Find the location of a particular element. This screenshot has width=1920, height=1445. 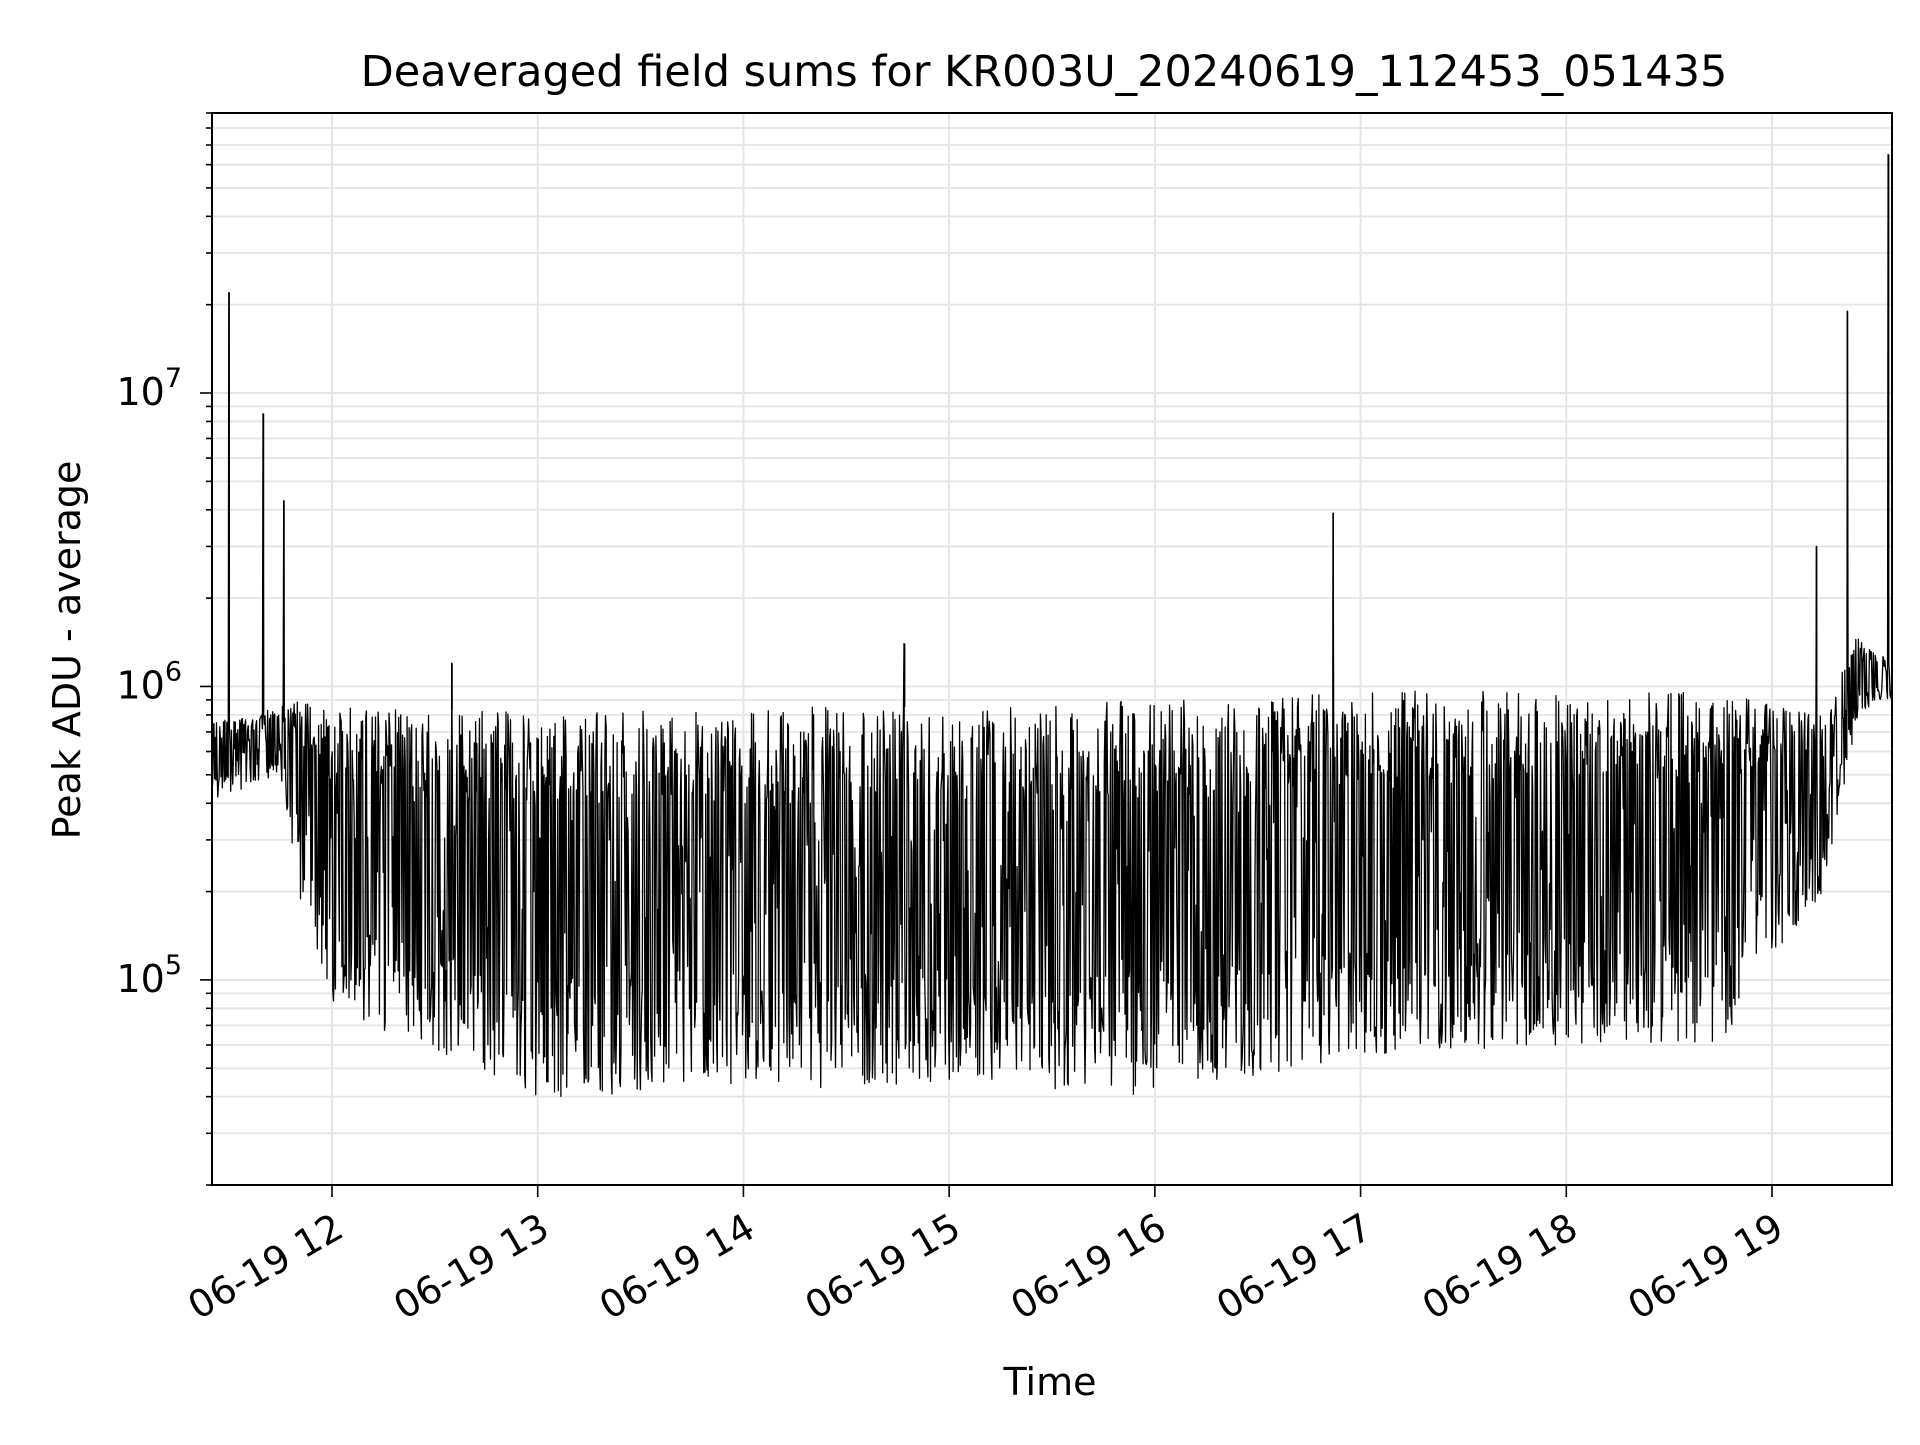

y-axis-label: Peak ADU - average is located at coordinates (67, 650).